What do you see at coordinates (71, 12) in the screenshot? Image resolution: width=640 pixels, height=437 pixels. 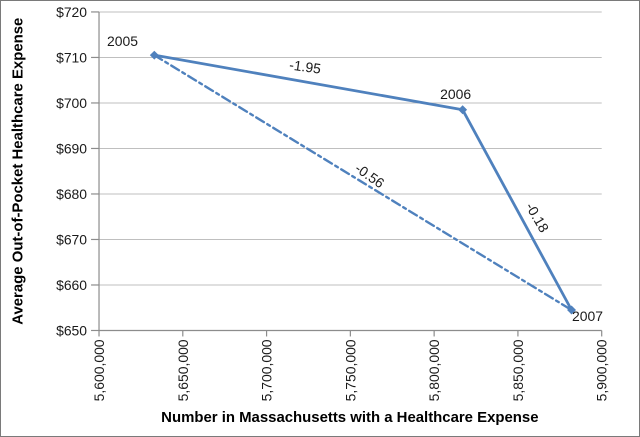 I see `y-tick-label: $720` at bounding box center [71, 12].